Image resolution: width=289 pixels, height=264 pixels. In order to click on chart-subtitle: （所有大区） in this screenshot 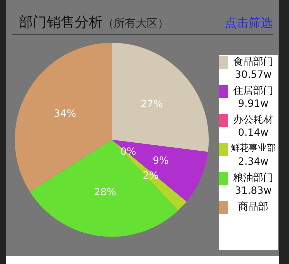, I will do `click(136, 23)`.